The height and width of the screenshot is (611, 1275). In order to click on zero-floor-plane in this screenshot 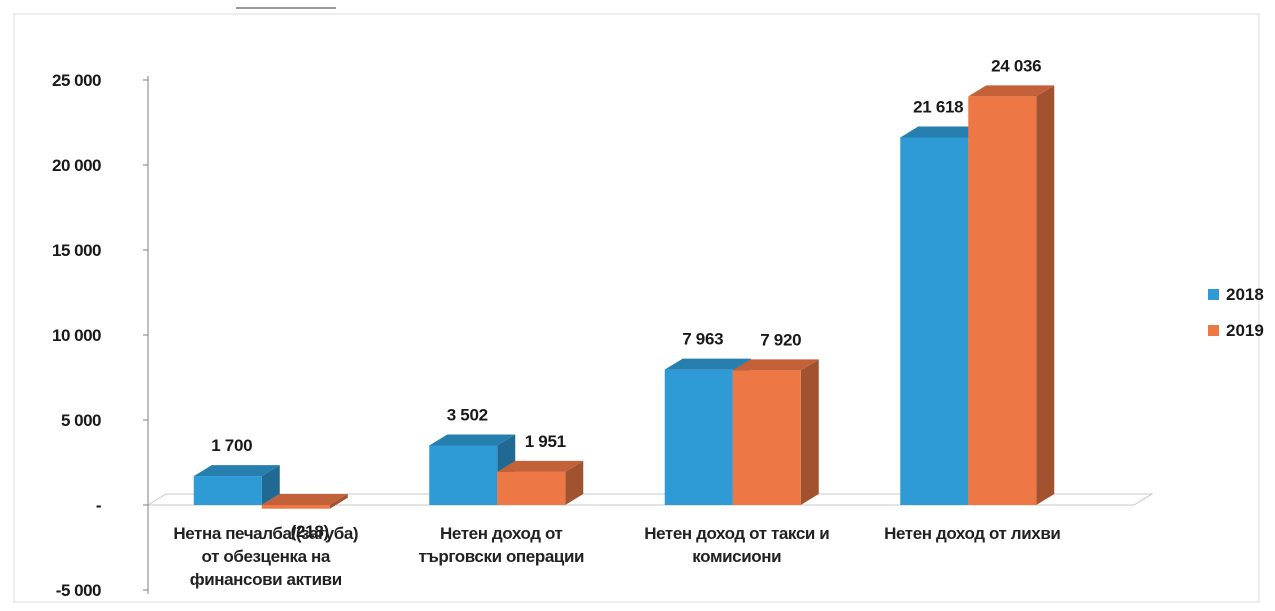, I will do `click(650, 499)`.